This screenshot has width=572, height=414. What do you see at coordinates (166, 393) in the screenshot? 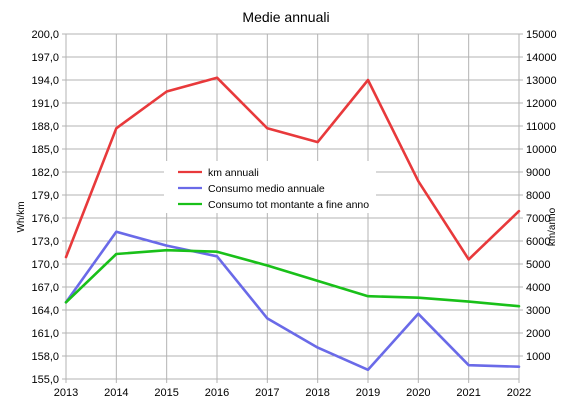
I see `x-tick-label: 2015` at bounding box center [166, 393].